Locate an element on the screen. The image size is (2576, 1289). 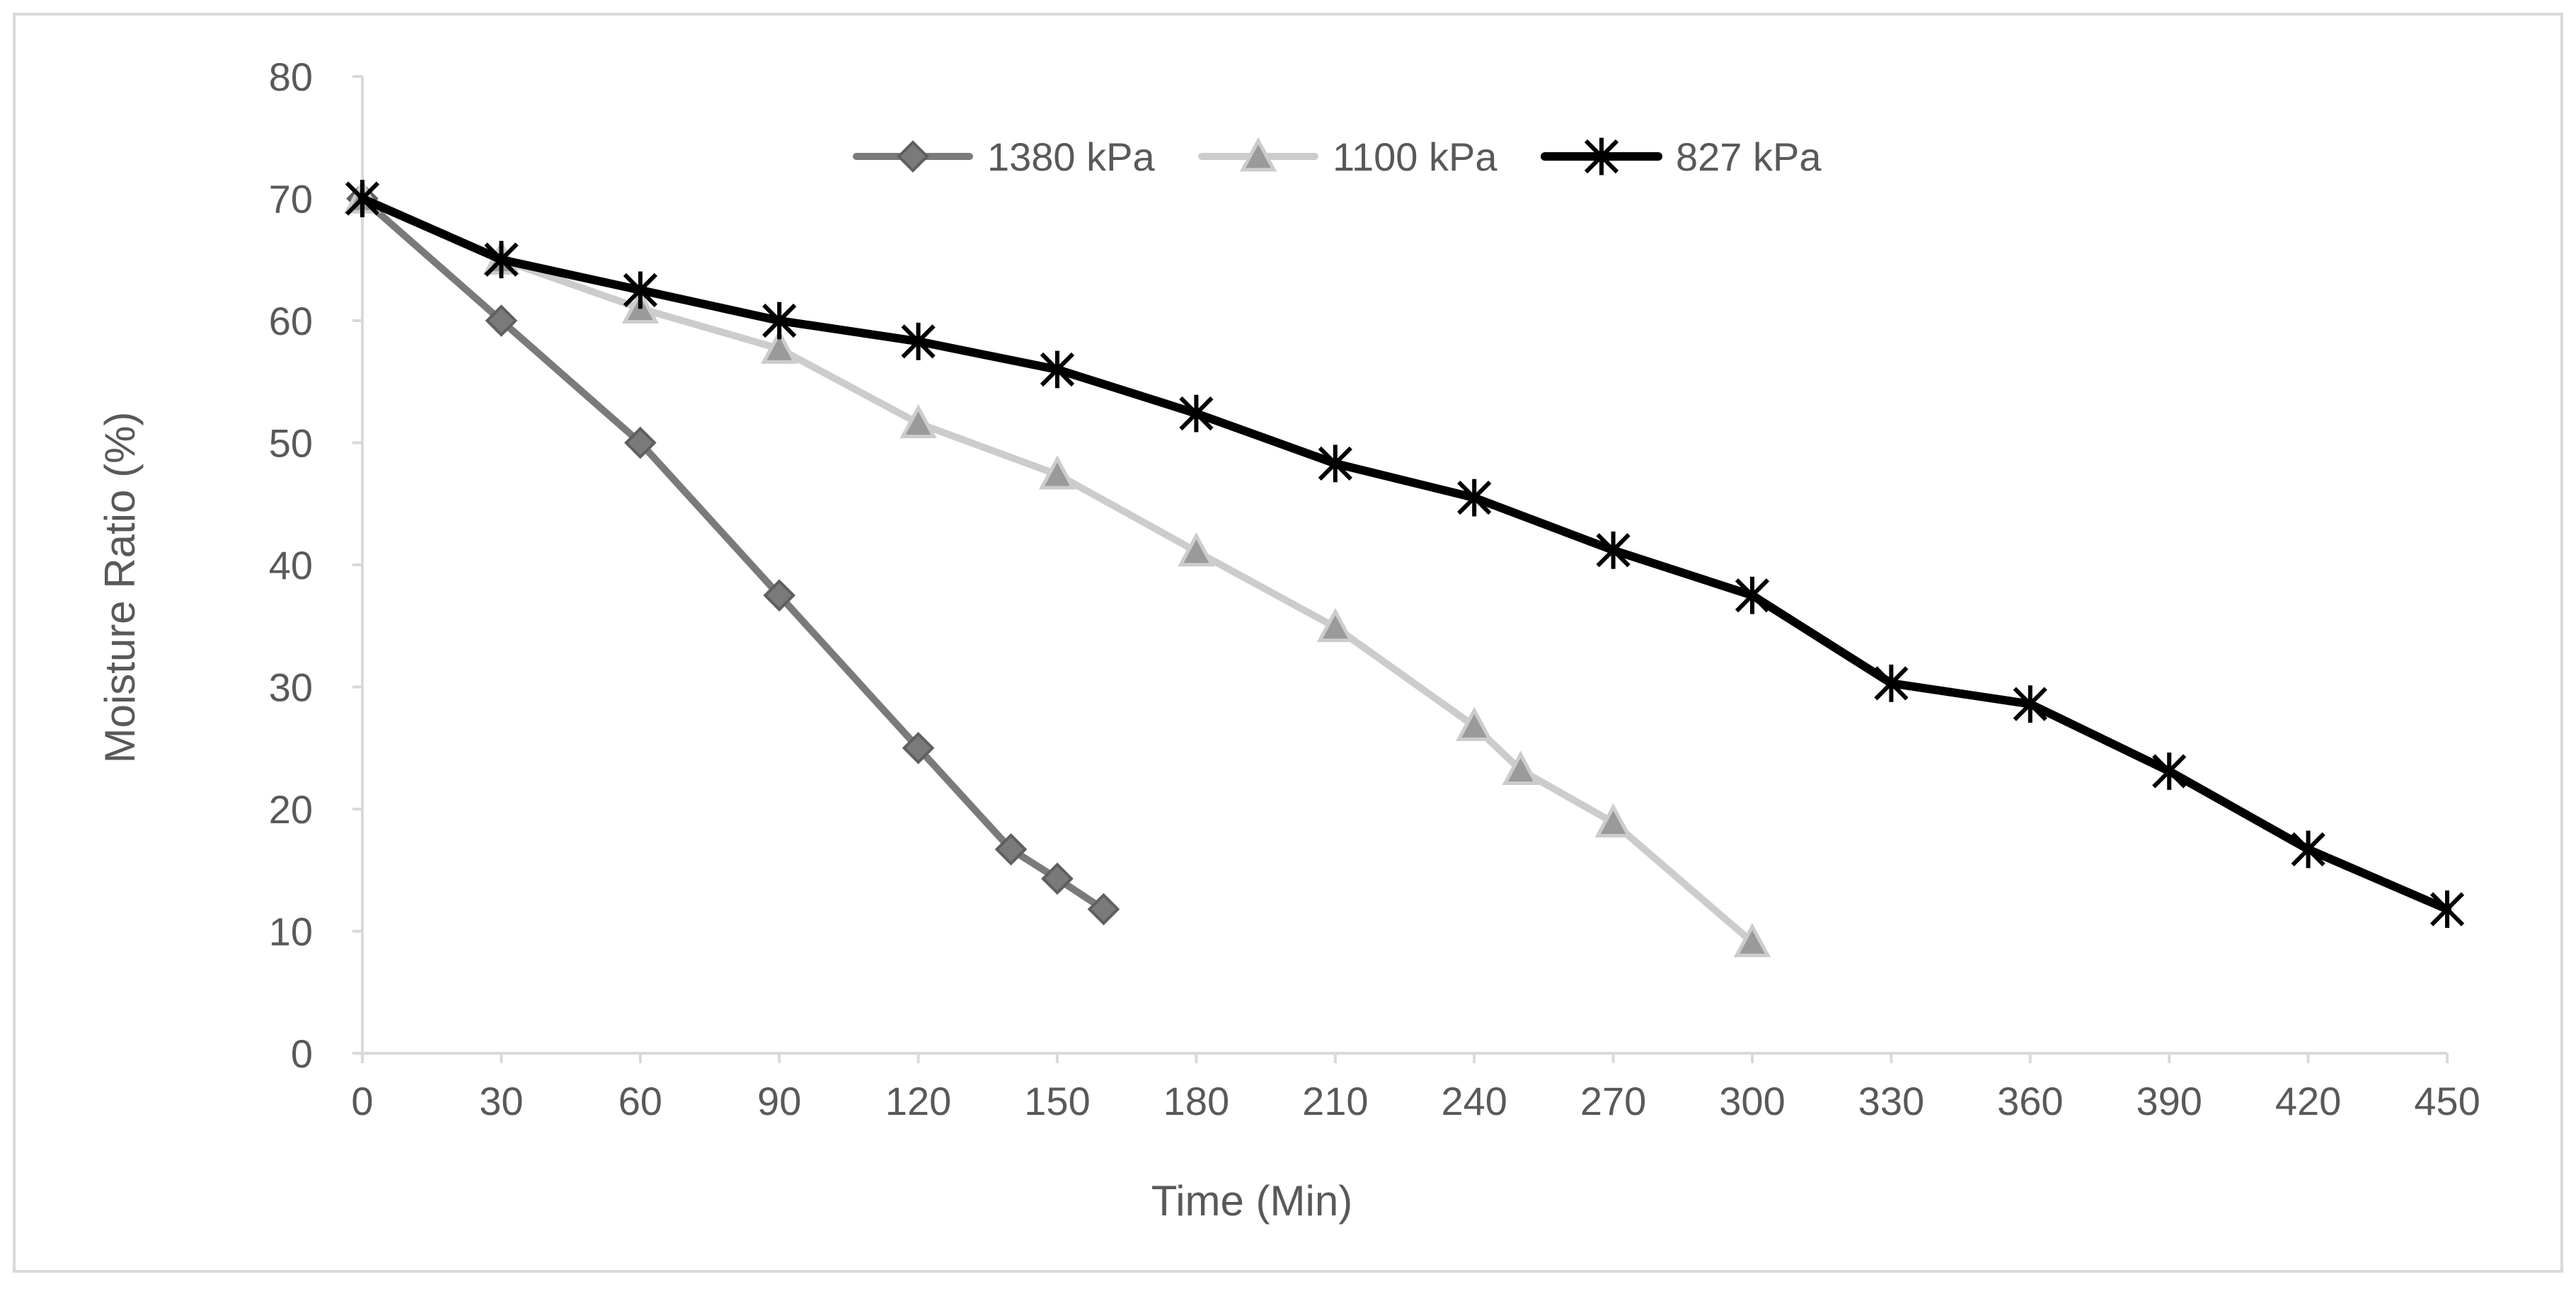
y-tick-label: 50 is located at coordinates (291, 443).